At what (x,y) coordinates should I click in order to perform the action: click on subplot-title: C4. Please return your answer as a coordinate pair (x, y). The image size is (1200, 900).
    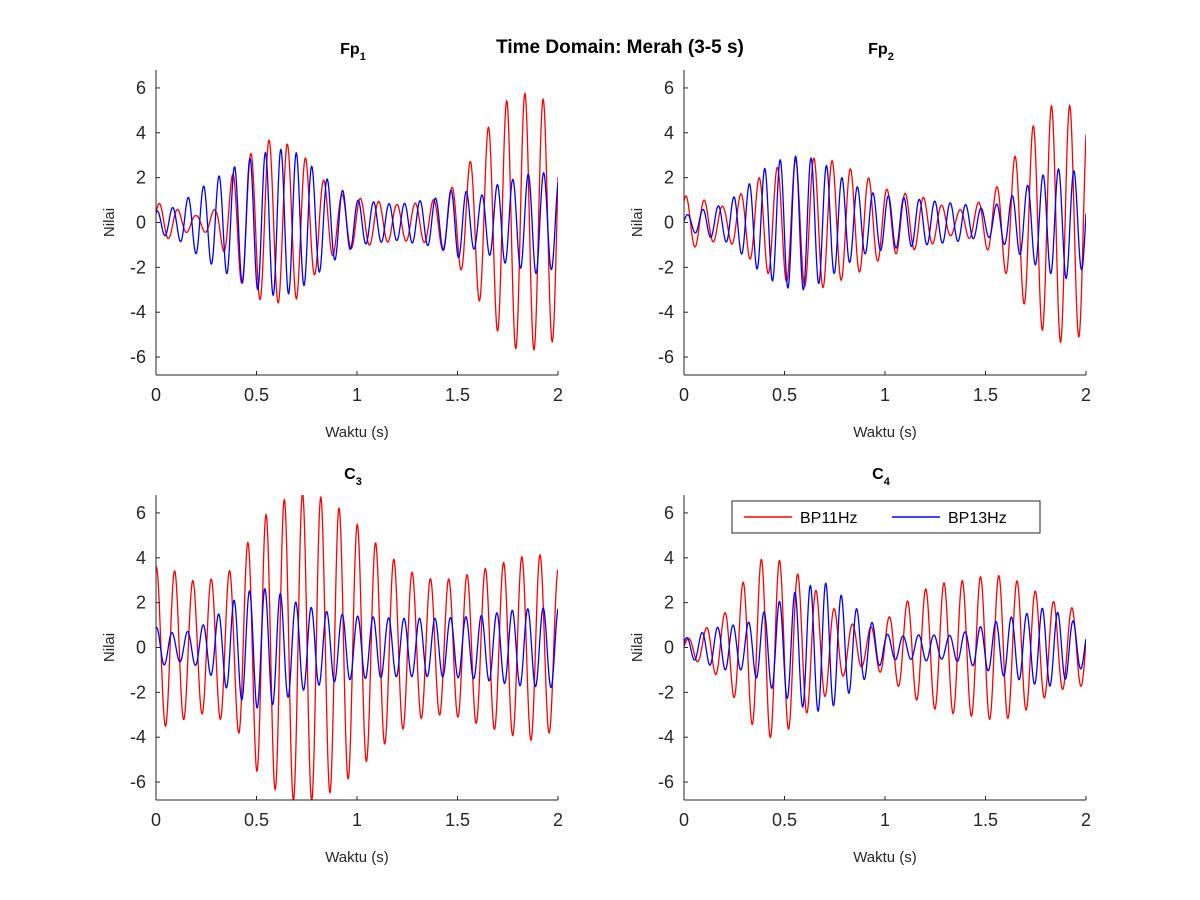
    Looking at the image, I should click on (881, 477).